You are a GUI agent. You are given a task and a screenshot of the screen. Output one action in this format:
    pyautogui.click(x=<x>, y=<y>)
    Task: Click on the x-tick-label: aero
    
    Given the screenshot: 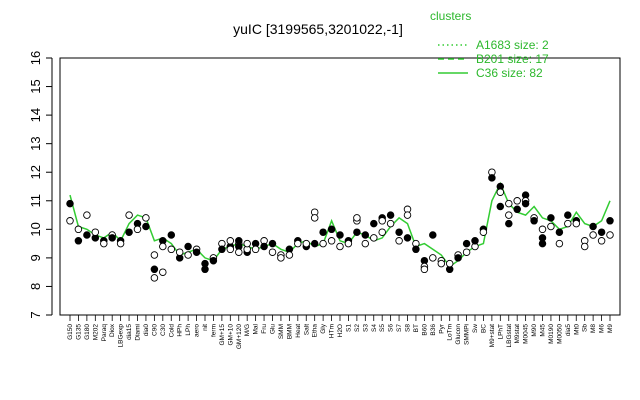 What is the action you would take?
    pyautogui.click(x=197, y=330)
    